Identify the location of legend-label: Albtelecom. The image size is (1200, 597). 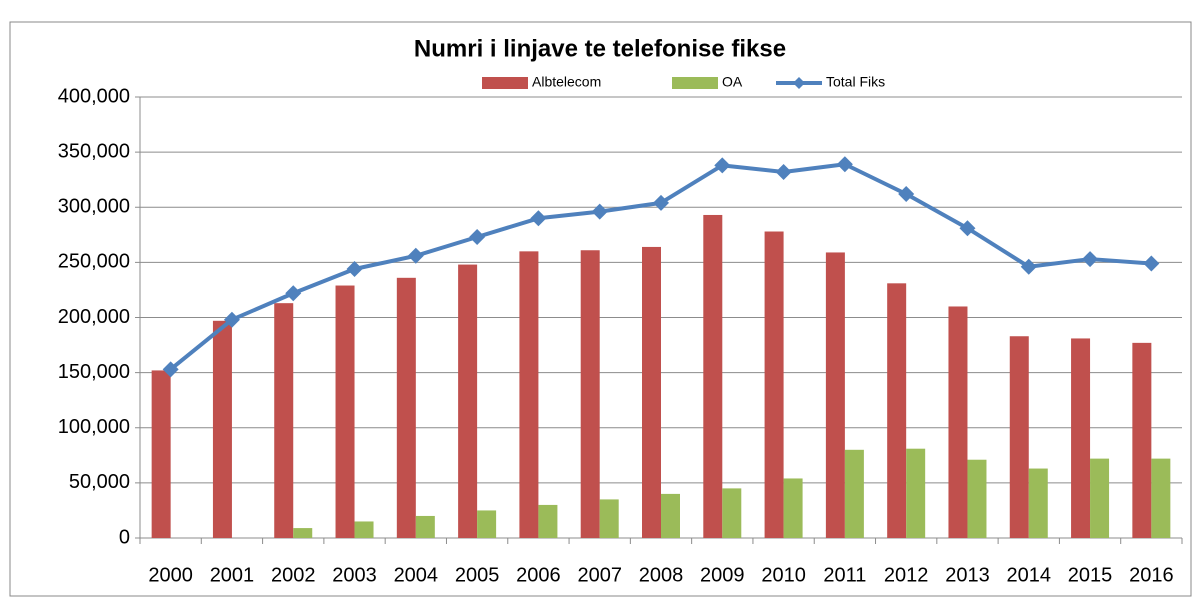
(566, 82).